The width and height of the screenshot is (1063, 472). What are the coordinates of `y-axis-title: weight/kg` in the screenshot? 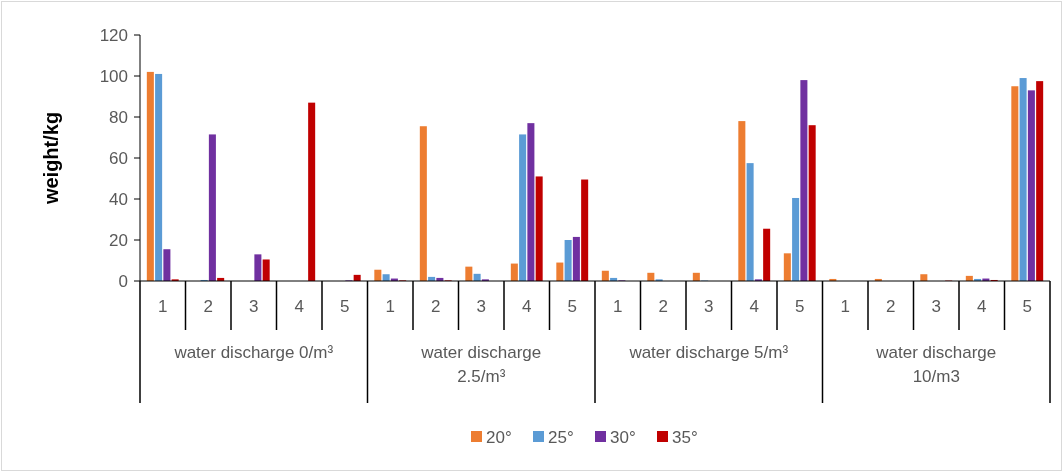 It's located at (51, 158).